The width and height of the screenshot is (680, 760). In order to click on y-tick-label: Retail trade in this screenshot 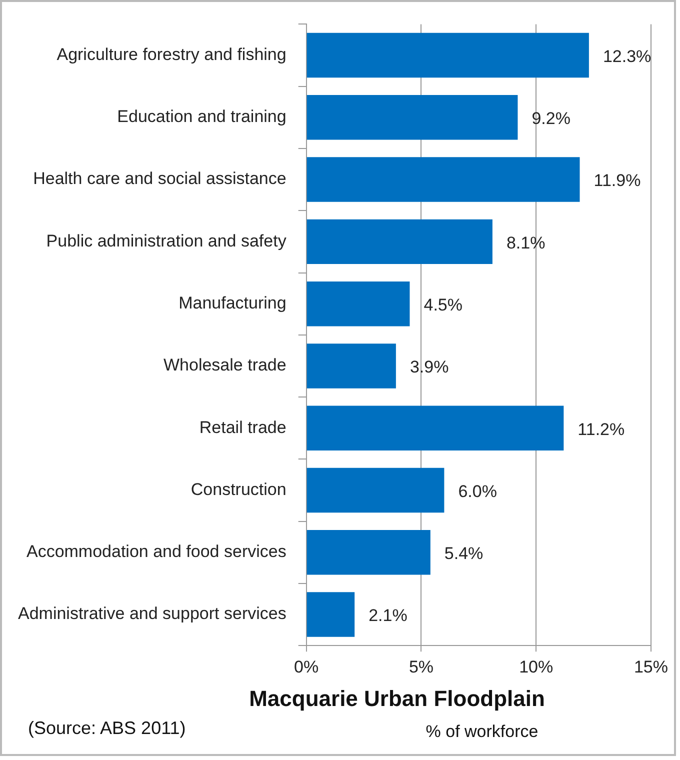, I will do `click(242, 427)`.